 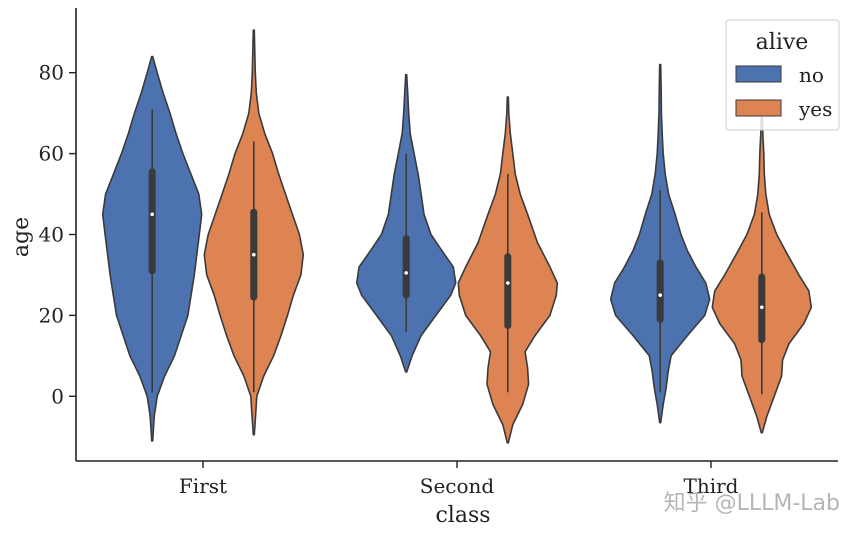 I want to click on y-ticks: 0 20 40 60 80, so click(x=57, y=234).